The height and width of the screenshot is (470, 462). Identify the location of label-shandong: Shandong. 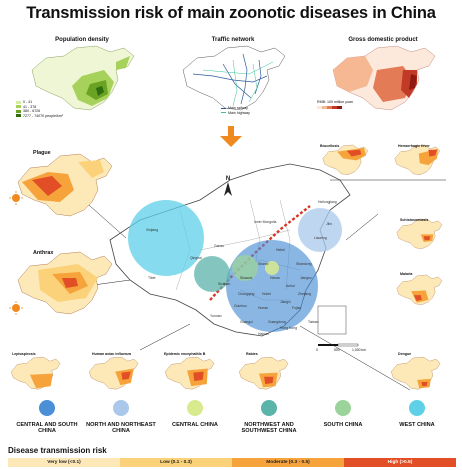
(304, 264).